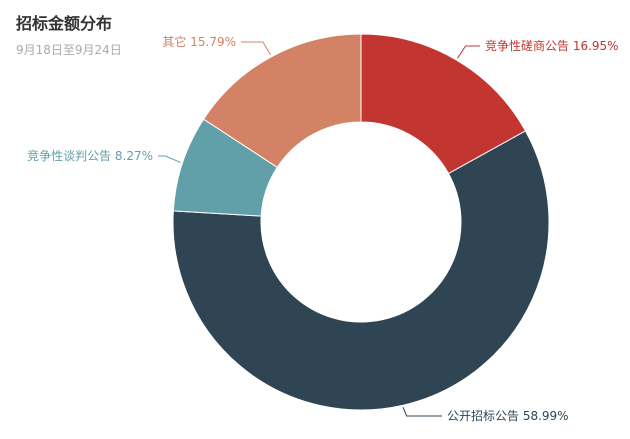 The image size is (630, 439). What do you see at coordinates (69, 50) in the screenshot?
I see `chart-subtitle: 9月18日至9月24日` at bounding box center [69, 50].